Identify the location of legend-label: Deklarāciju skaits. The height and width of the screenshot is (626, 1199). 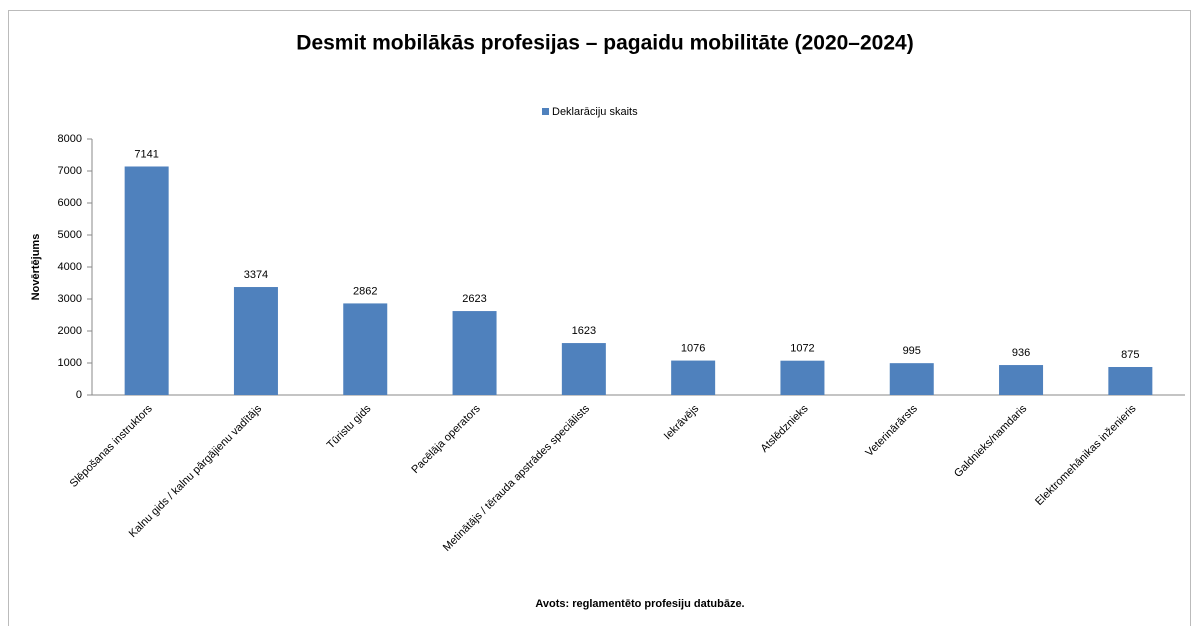
(595, 112).